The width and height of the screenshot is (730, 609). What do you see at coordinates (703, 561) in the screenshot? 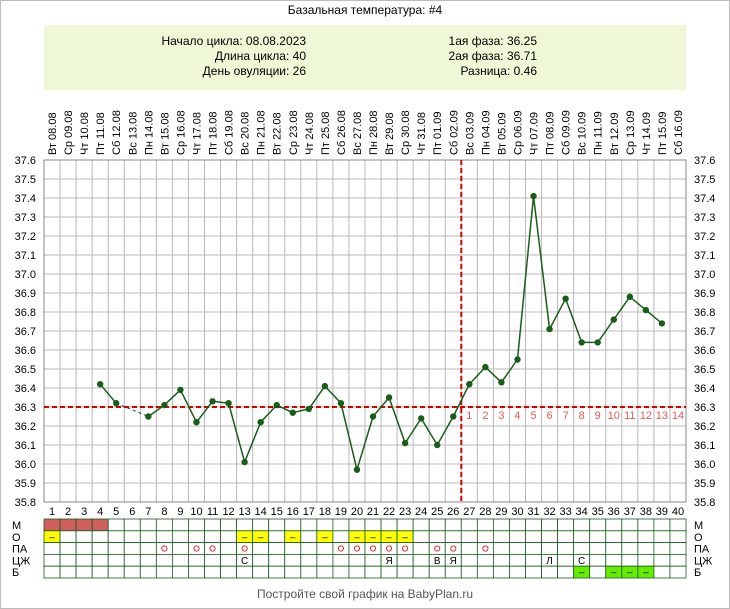
I see `legend-row-label-right: ЦЖ` at bounding box center [703, 561].